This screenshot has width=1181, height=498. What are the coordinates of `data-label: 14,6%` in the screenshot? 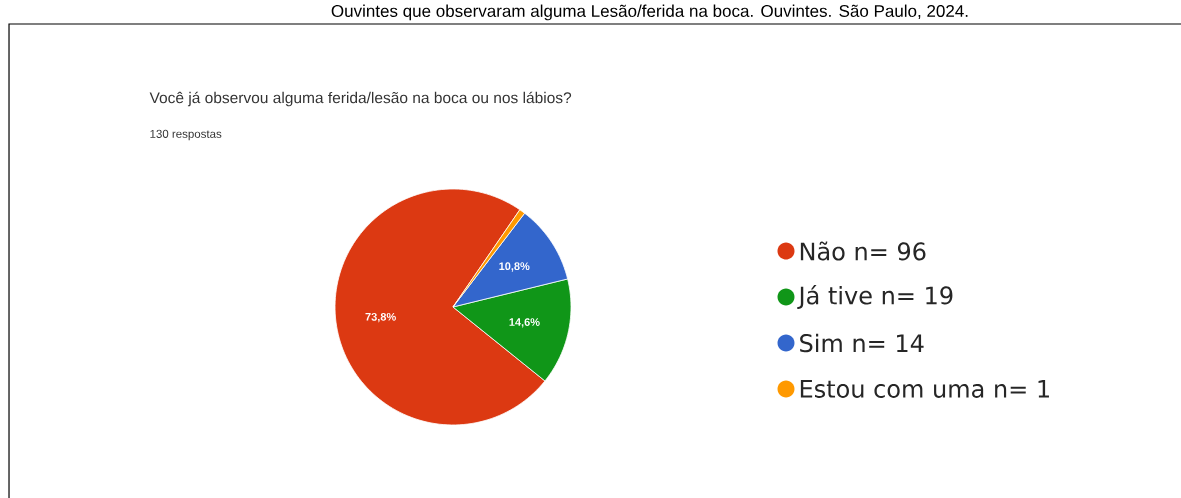 It's located at (524, 323).